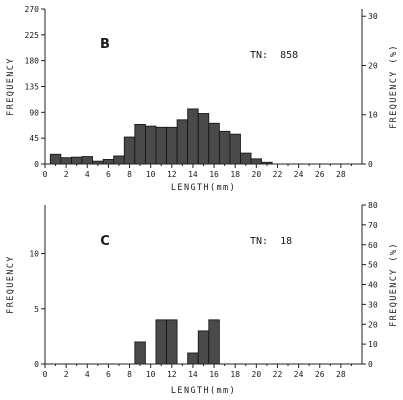 The height and width of the screenshot is (400, 403). What do you see at coordinates (32, 61) in the screenshot?
I see `y-left-tick-label: 180` at bounding box center [32, 61].